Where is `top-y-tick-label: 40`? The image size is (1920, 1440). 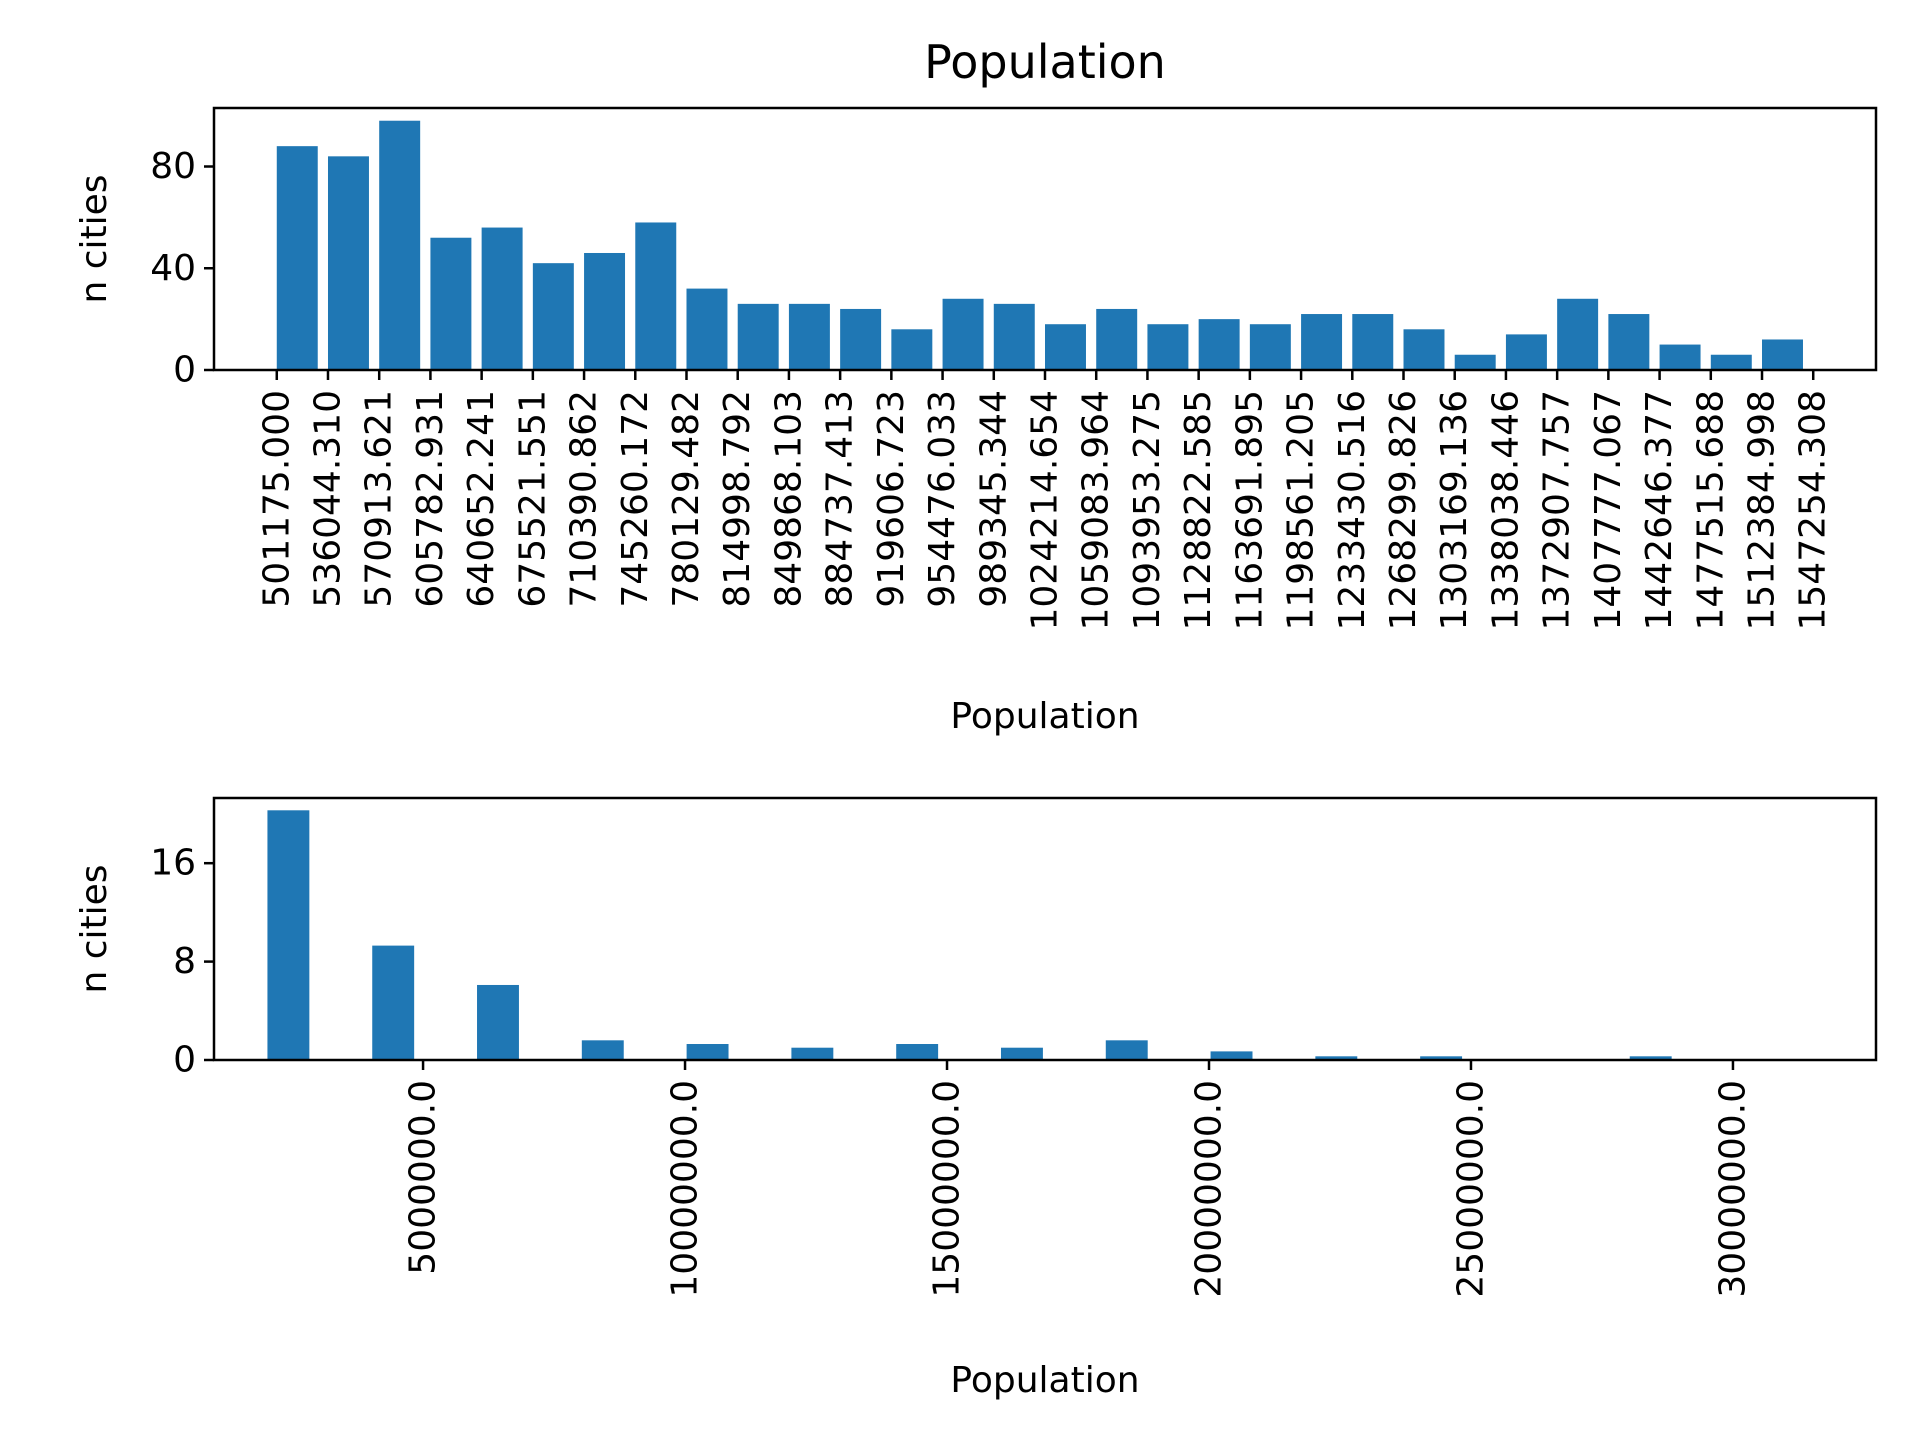
top-y-tick-label: 40 is located at coordinates (173, 268).